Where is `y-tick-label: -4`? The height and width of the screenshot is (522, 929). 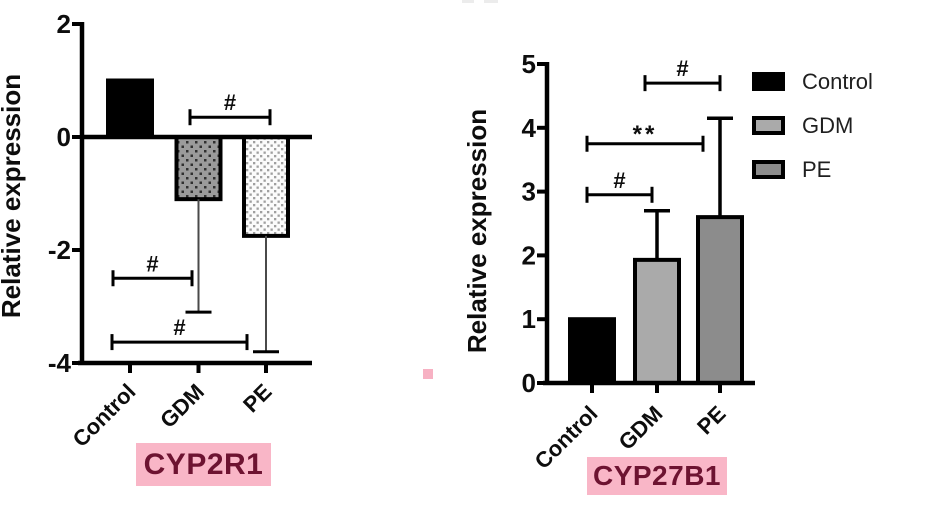
y-tick-label: -4 is located at coordinates (60, 363).